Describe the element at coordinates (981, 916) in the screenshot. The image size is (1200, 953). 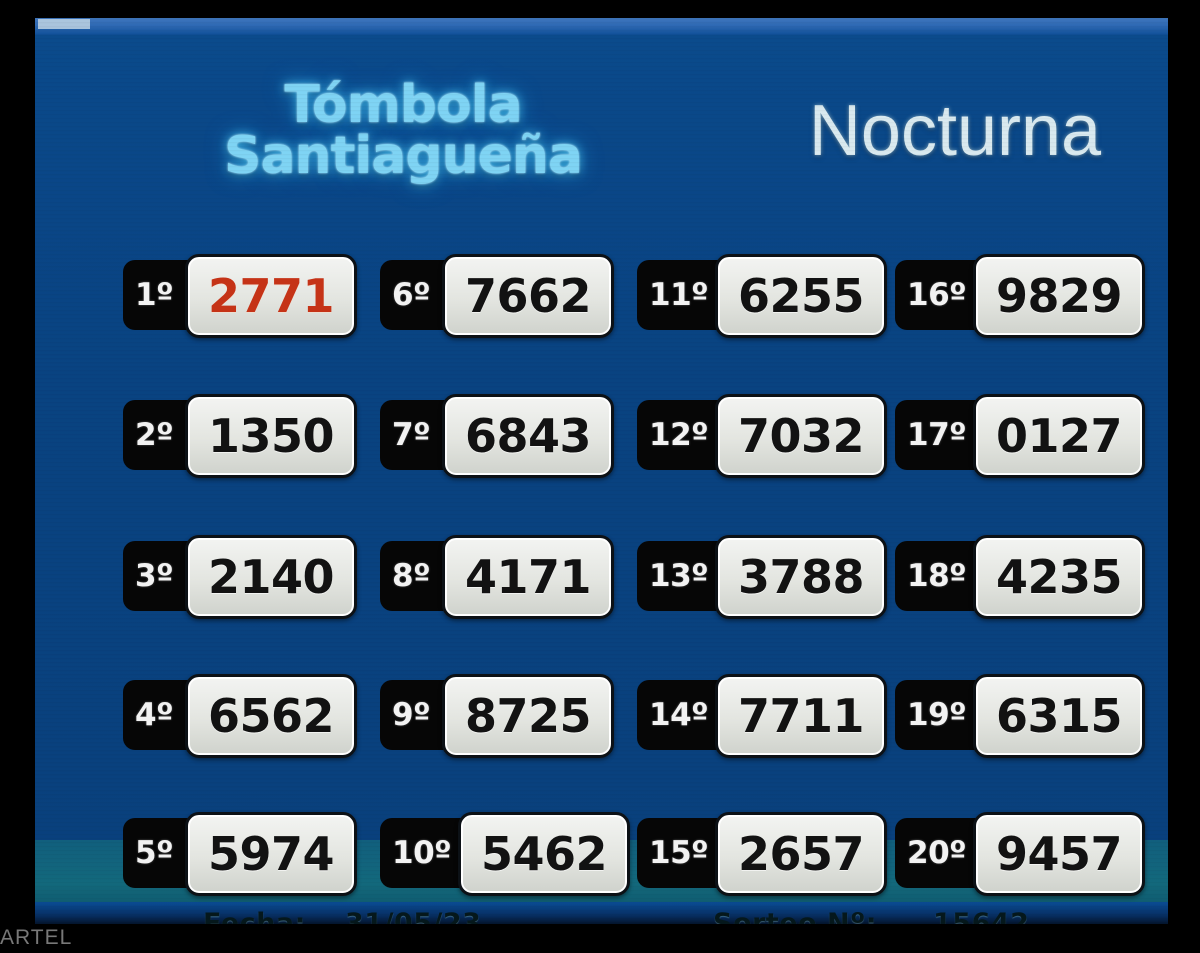
I see `sorteo-value: 15642` at that location.